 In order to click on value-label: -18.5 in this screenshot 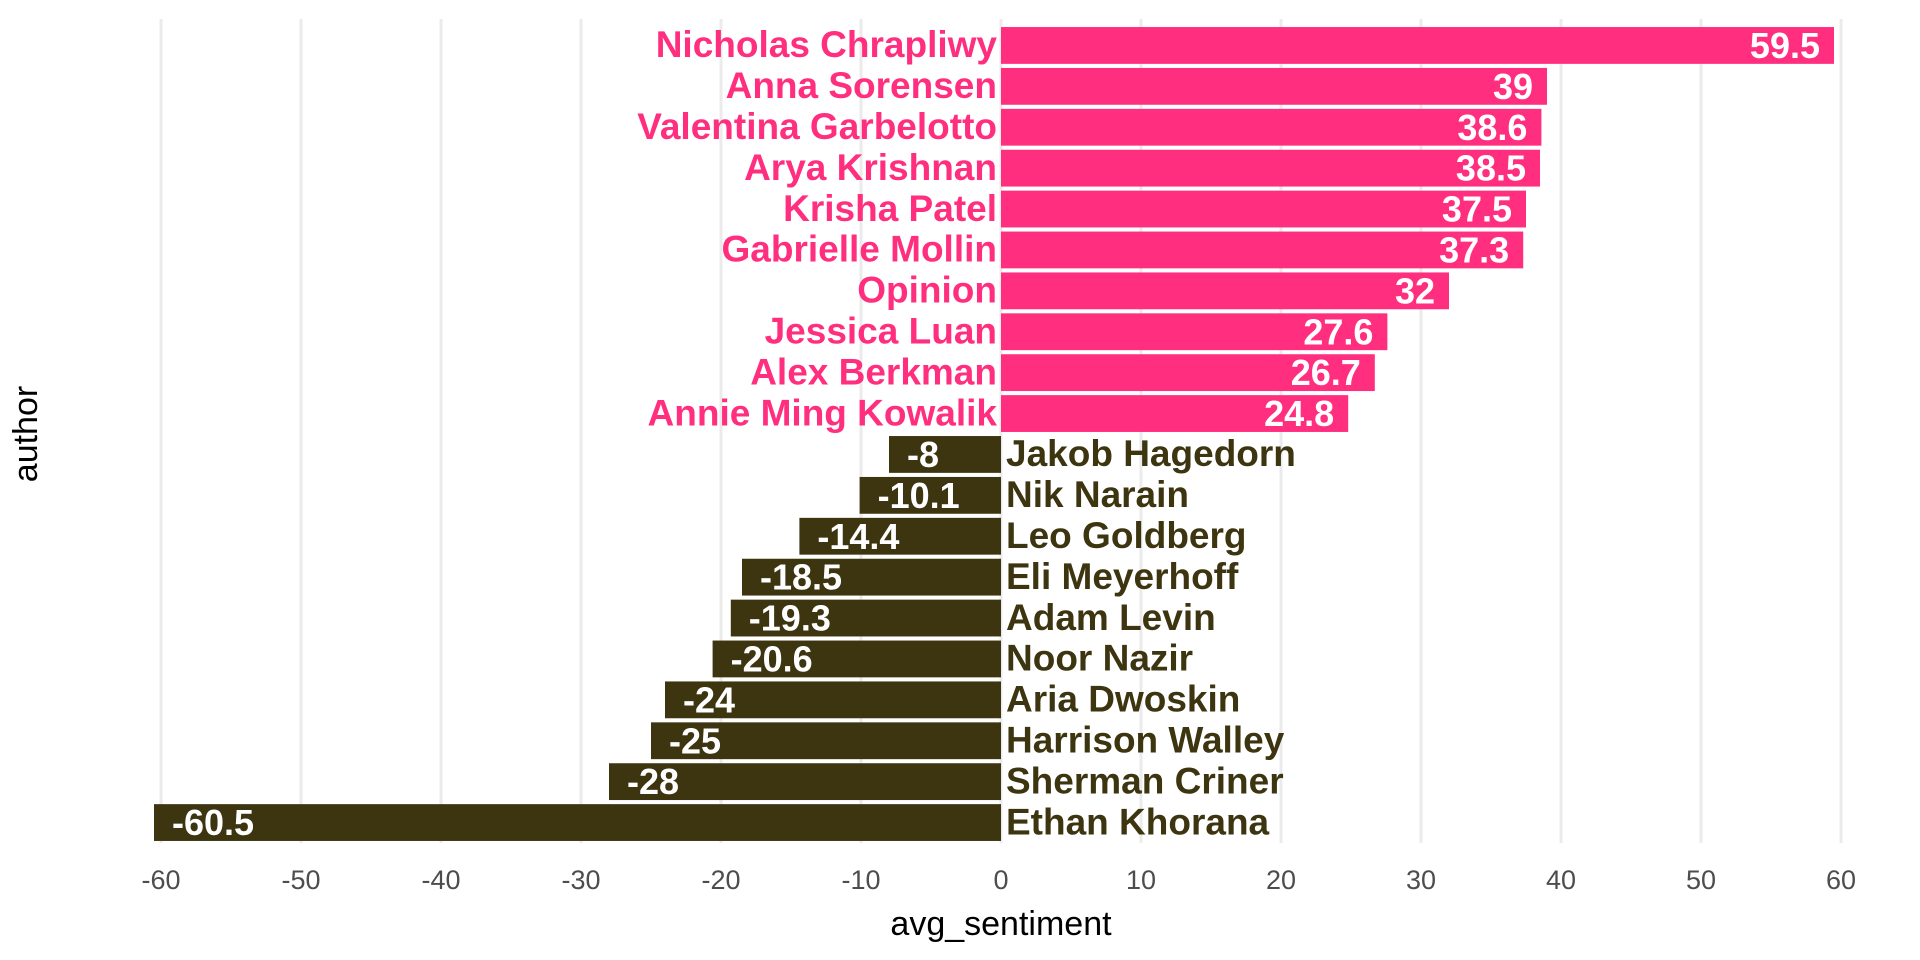, I will do `click(801, 577)`.